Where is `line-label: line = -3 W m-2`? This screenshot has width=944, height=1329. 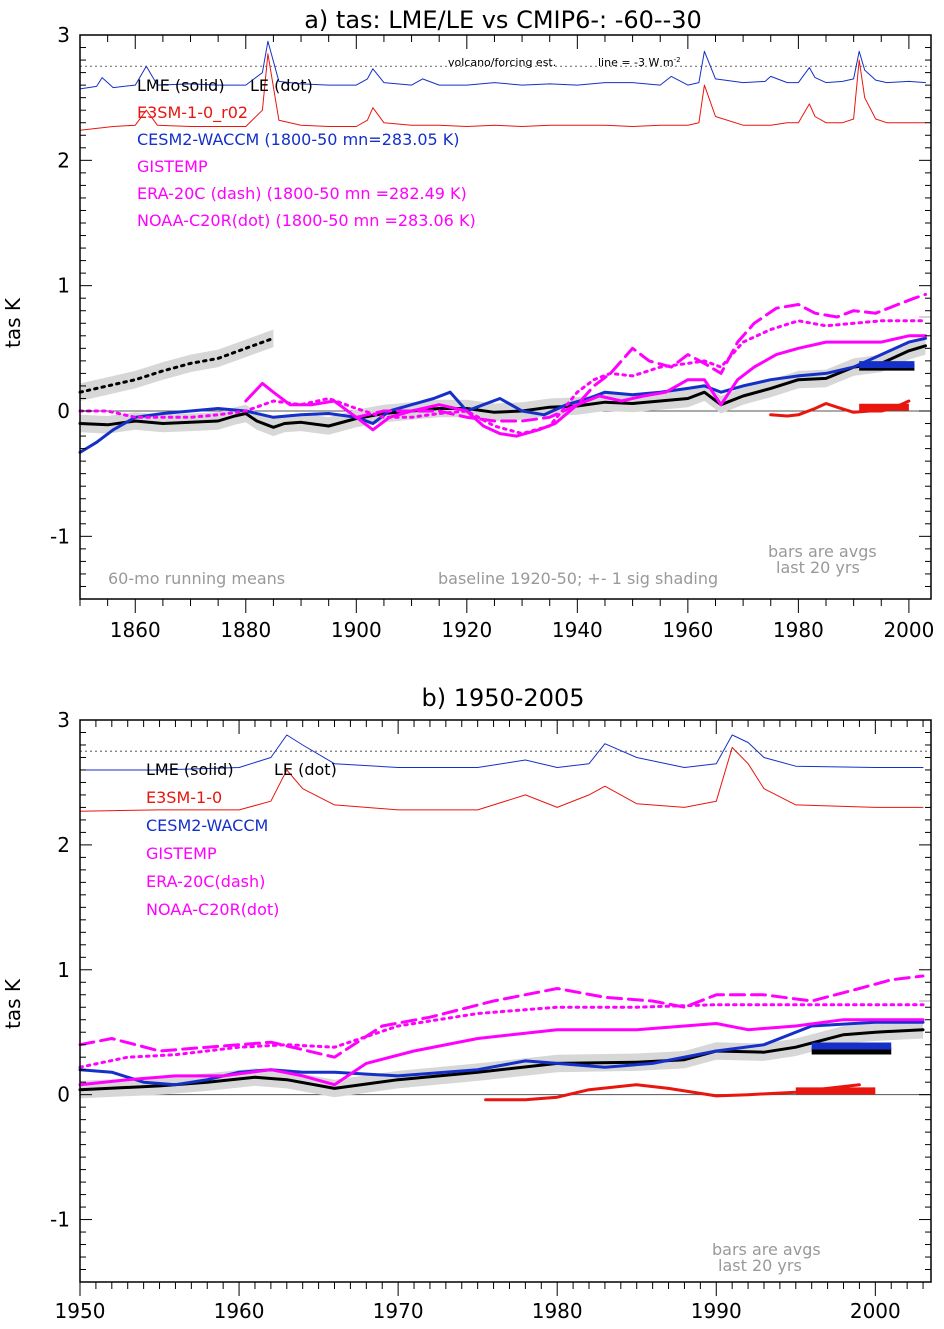 line-label: line = -3 W m-2 is located at coordinates (639, 62).